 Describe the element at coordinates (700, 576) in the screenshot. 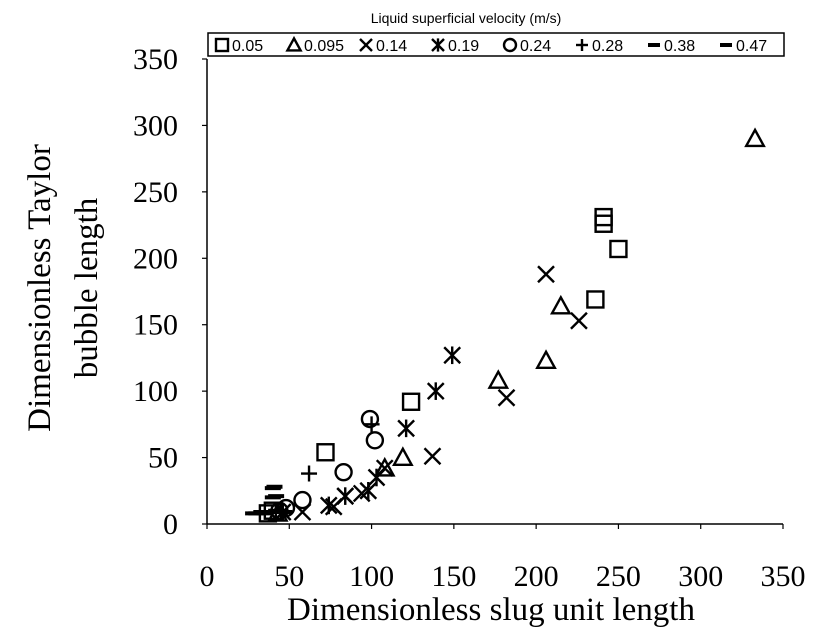

I see `x-tick-label: 300` at that location.